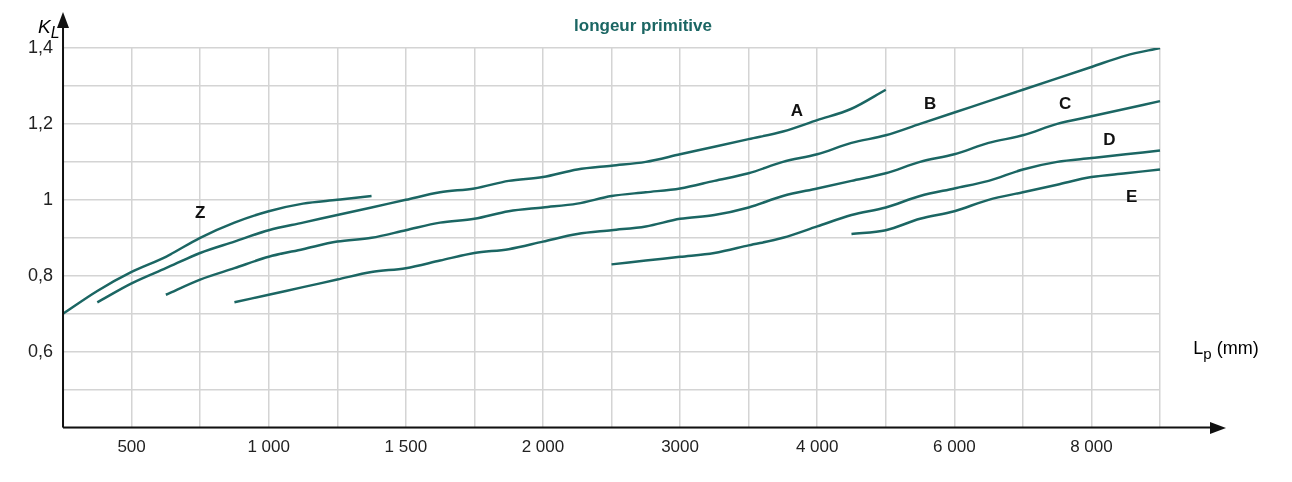 This screenshot has width=1292, height=482. What do you see at coordinates (268, 447) in the screenshot?
I see `x-tick-label: 1 000` at bounding box center [268, 447].